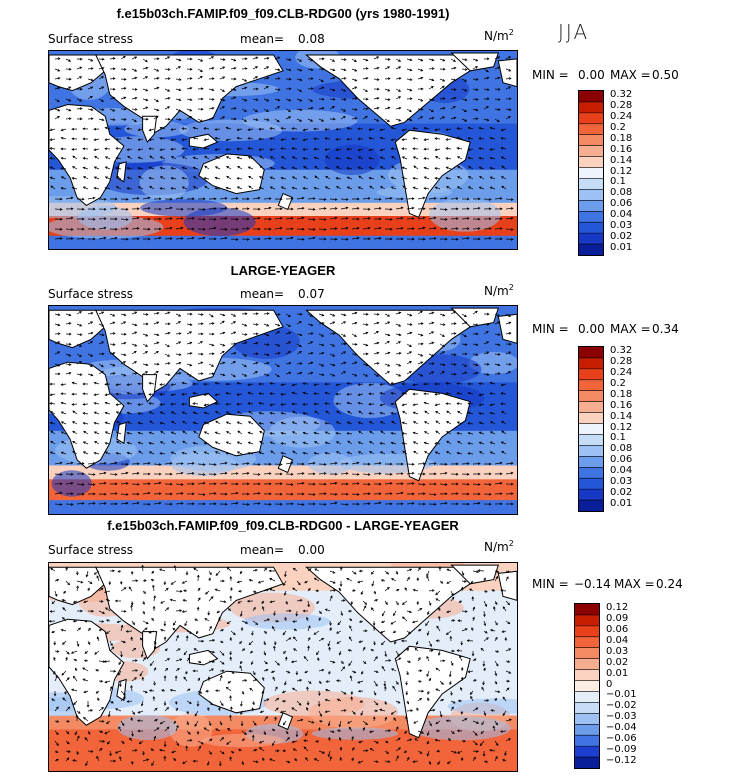  Describe the element at coordinates (499, 546) in the screenshot. I see `panel3-units: N/m2` at that location.